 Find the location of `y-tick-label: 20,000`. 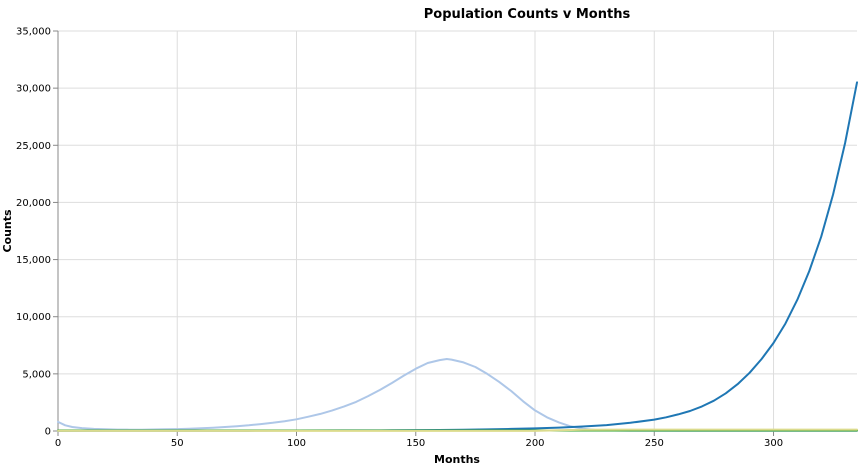

y-tick-label: 20,000 is located at coordinates (33, 203).